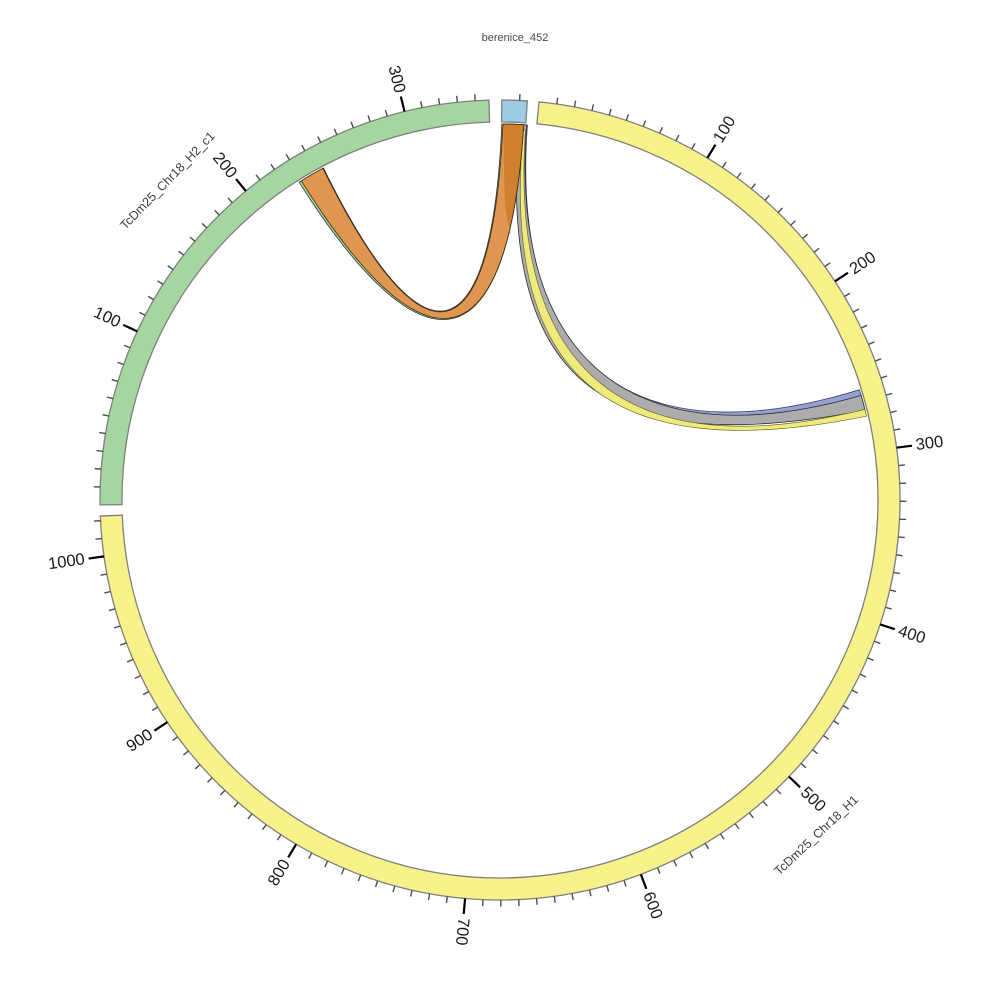  What do you see at coordinates (930, 443) in the screenshot?
I see `svg-text: 300` at bounding box center [930, 443].